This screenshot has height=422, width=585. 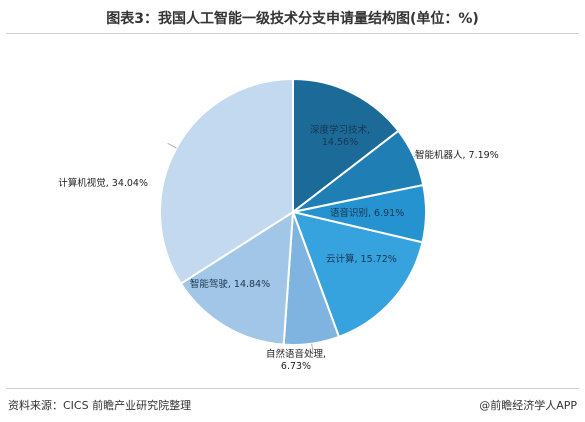 I want to click on slice-label-6: 智能驾驶, 14.84%, so click(x=230, y=284).